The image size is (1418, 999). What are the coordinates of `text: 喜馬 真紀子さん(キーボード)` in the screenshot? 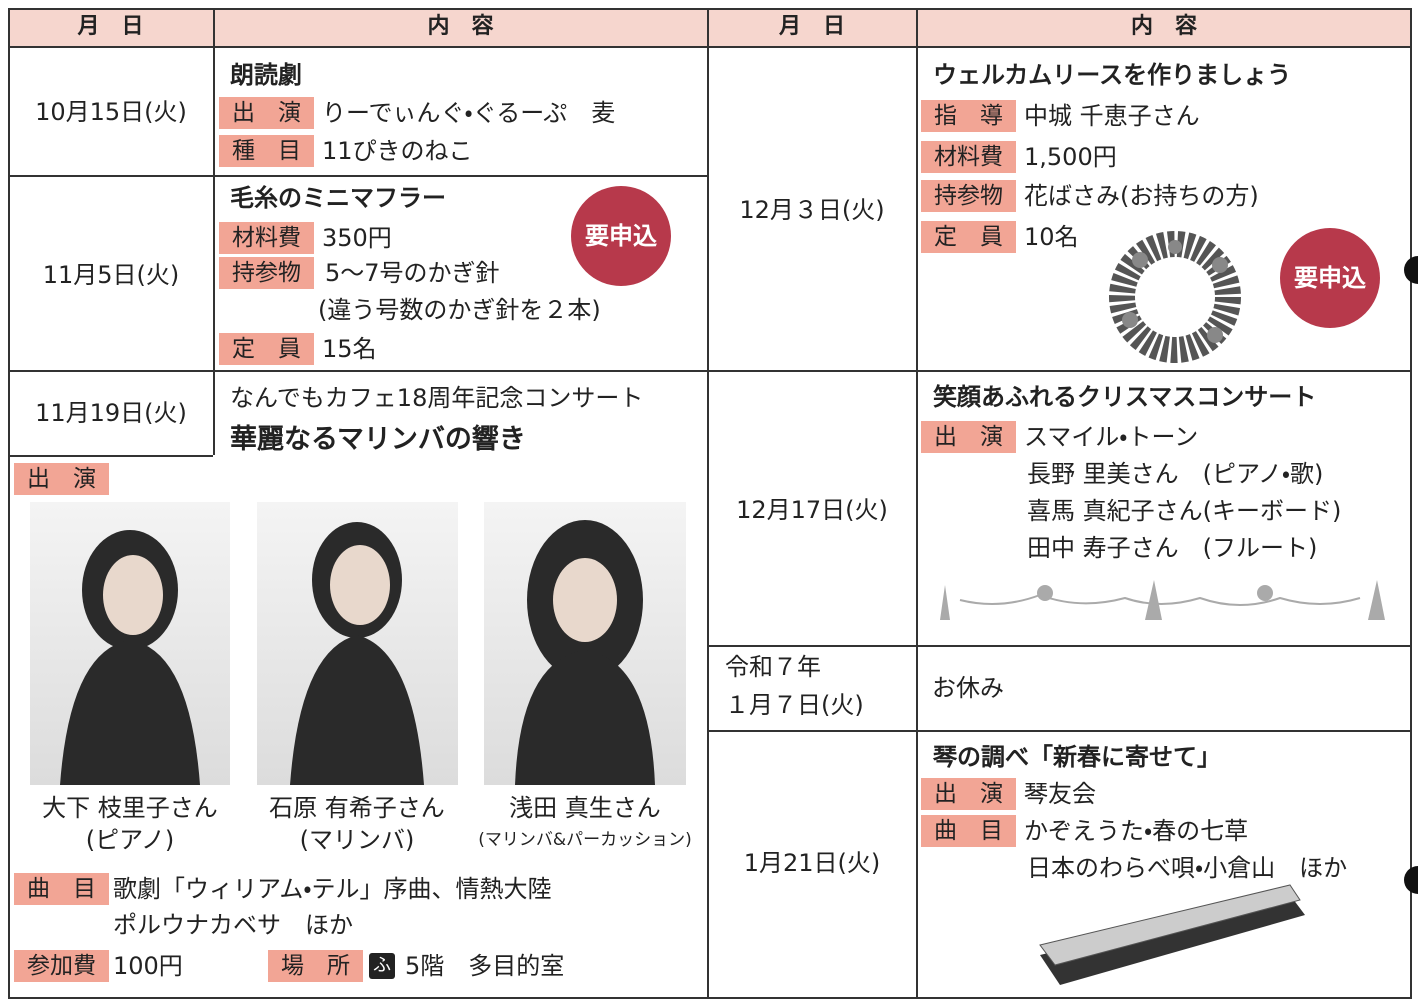 It's located at (1184, 511).